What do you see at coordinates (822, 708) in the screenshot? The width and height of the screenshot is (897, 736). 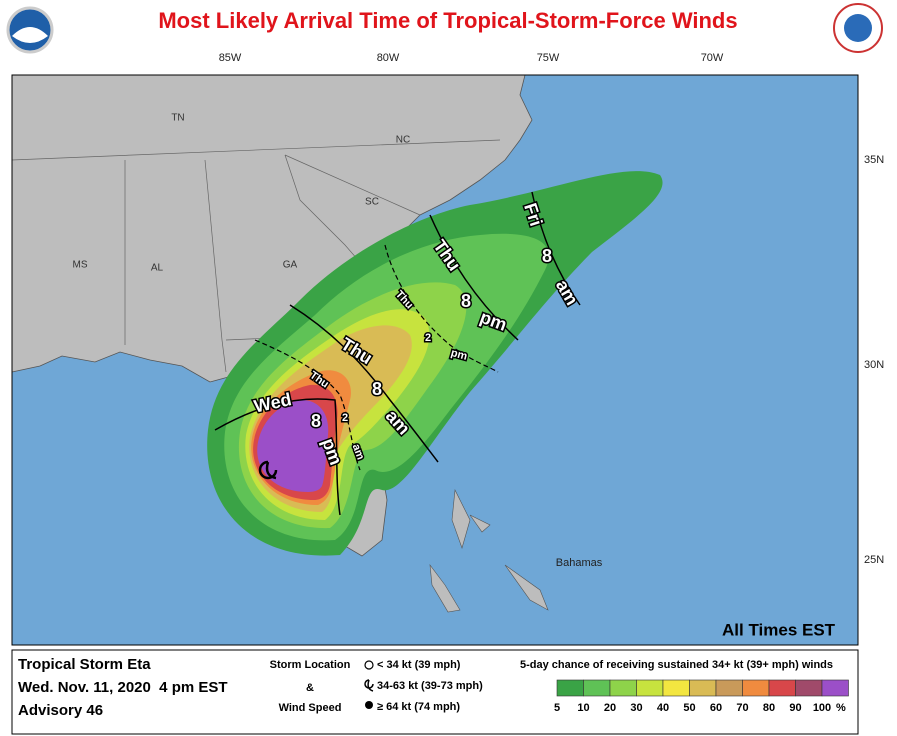 I see `scale-label: 100` at bounding box center [822, 708].